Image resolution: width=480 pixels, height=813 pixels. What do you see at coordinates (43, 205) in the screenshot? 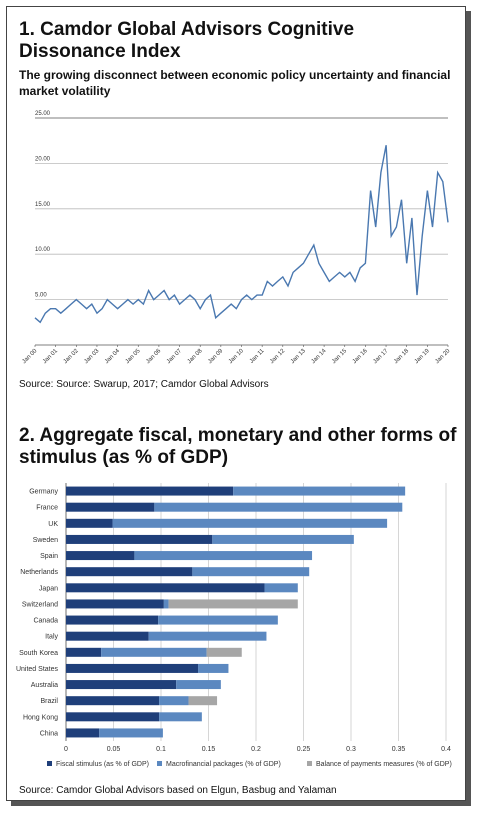
I see `y-tick-label: 15.00` at bounding box center [43, 205].